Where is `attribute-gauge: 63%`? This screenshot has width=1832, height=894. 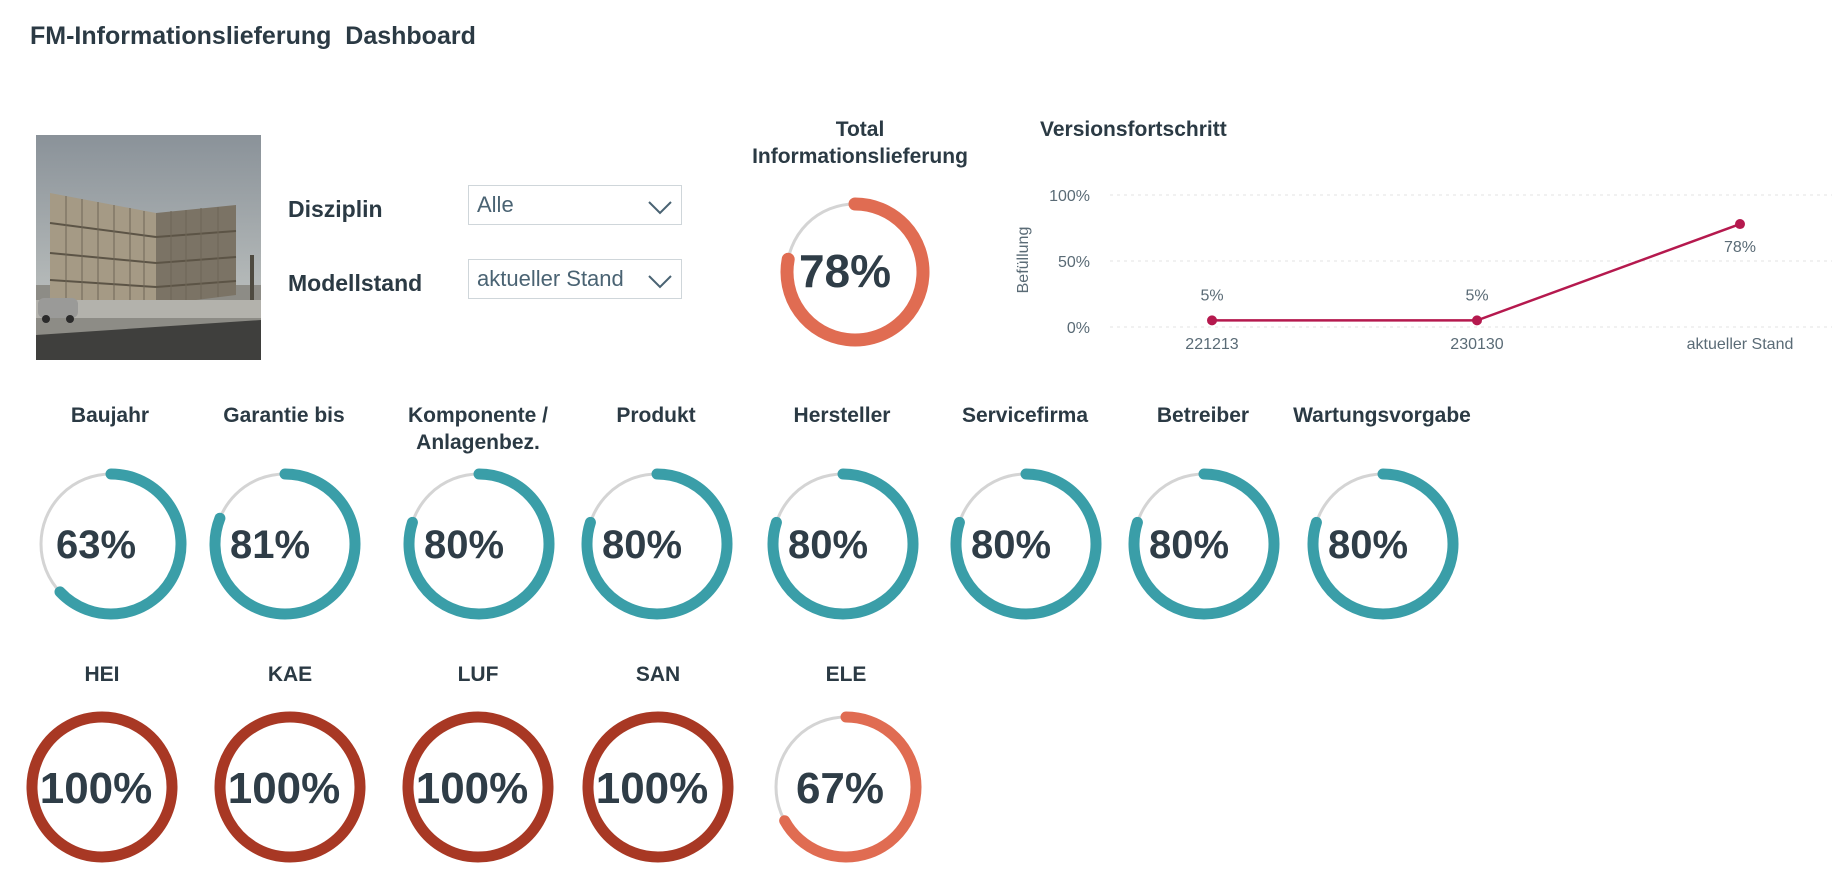
attribute-gauge: 63% is located at coordinates (113, 544).